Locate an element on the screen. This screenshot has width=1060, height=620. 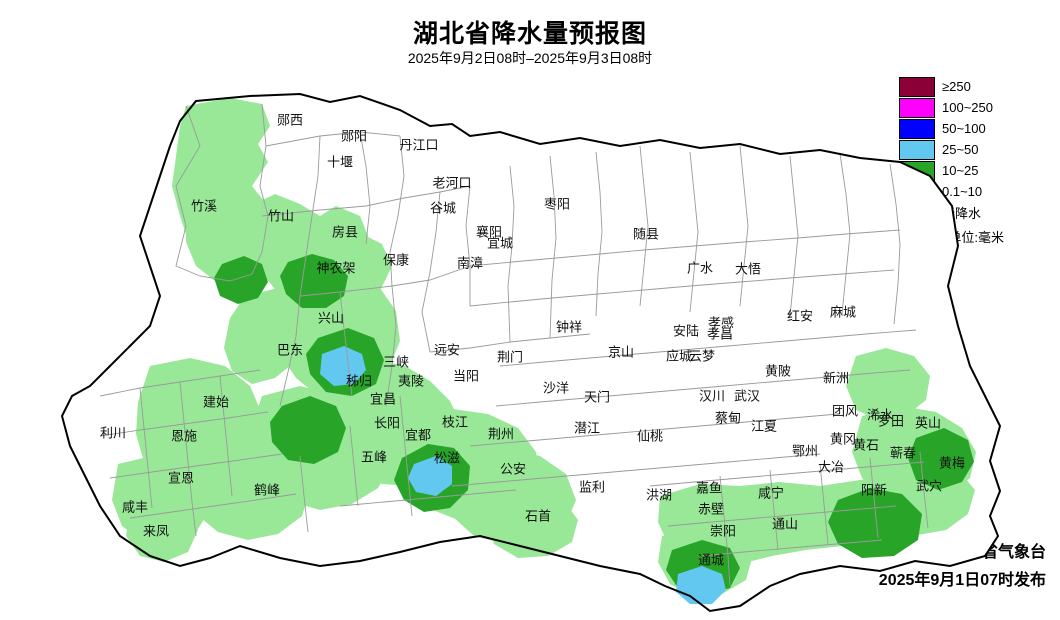
city-label: 罗田 is located at coordinates (891, 421).